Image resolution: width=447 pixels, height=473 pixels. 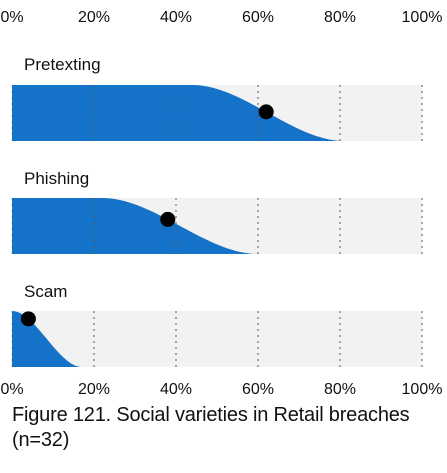 What do you see at coordinates (11, 17) in the screenshot?
I see `top-x-tick-0: 0%` at bounding box center [11, 17].